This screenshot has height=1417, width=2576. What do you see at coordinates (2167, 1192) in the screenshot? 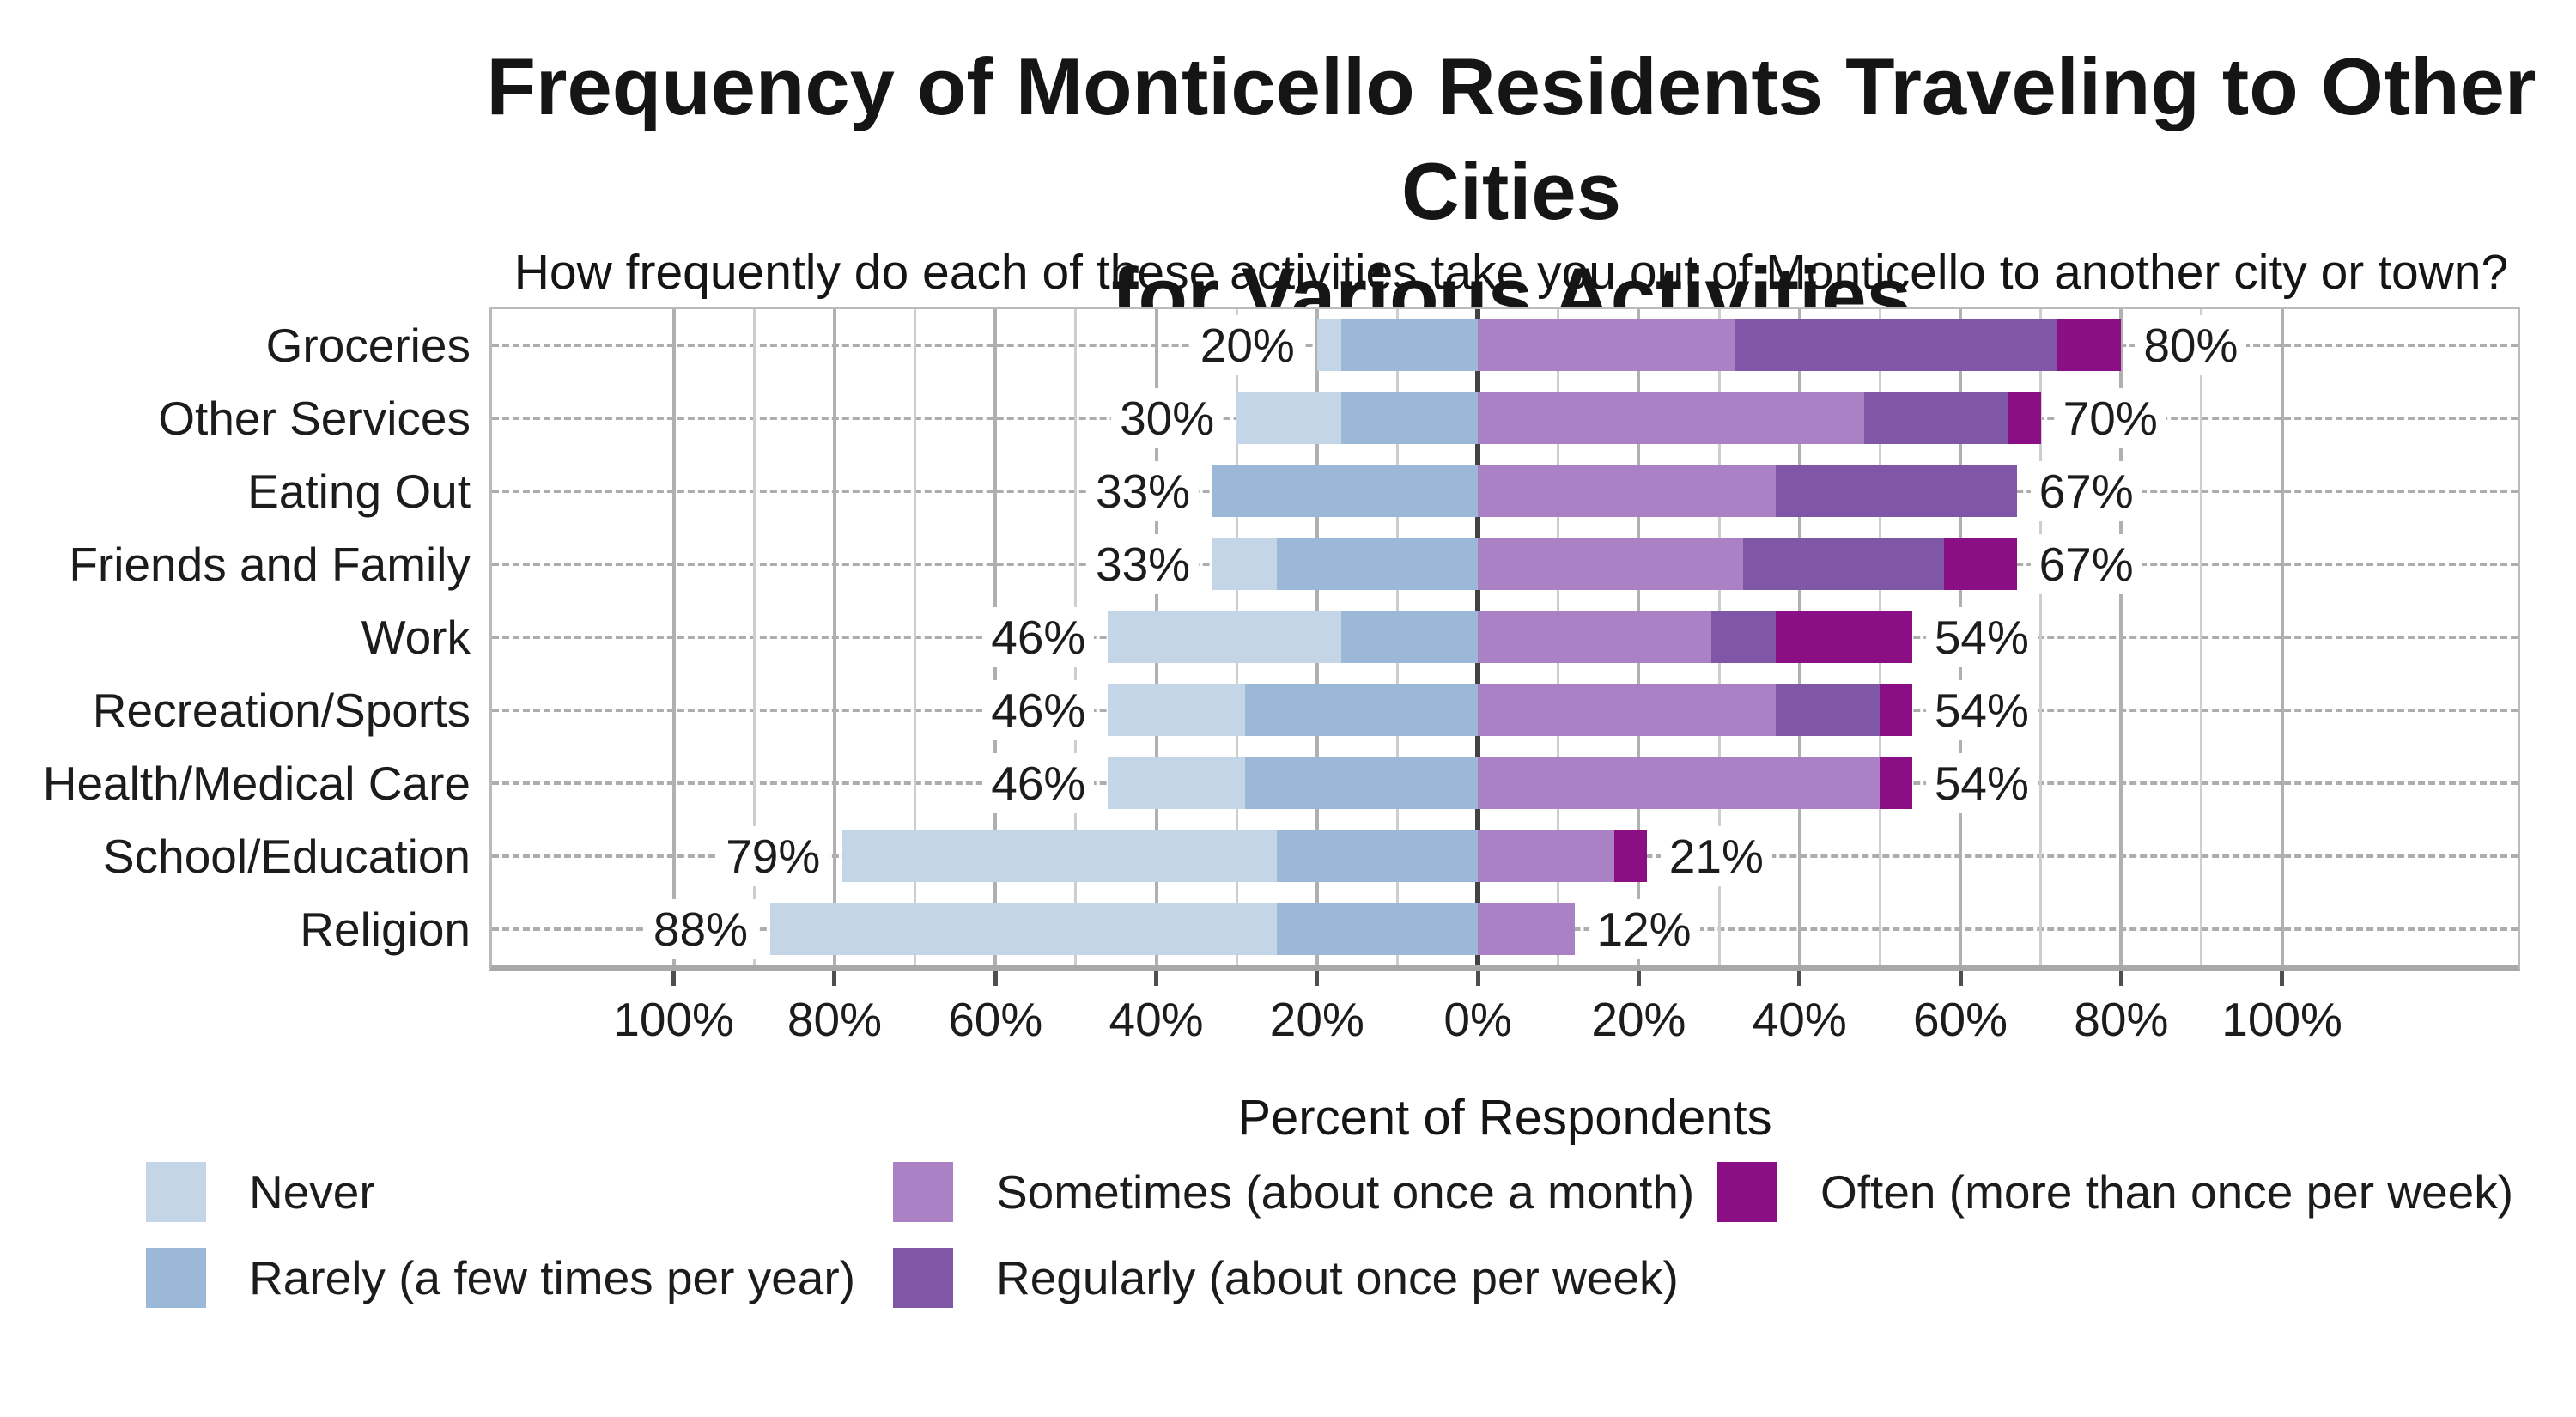
I see `legend-label: Often (more than once per week)` at bounding box center [2167, 1192].